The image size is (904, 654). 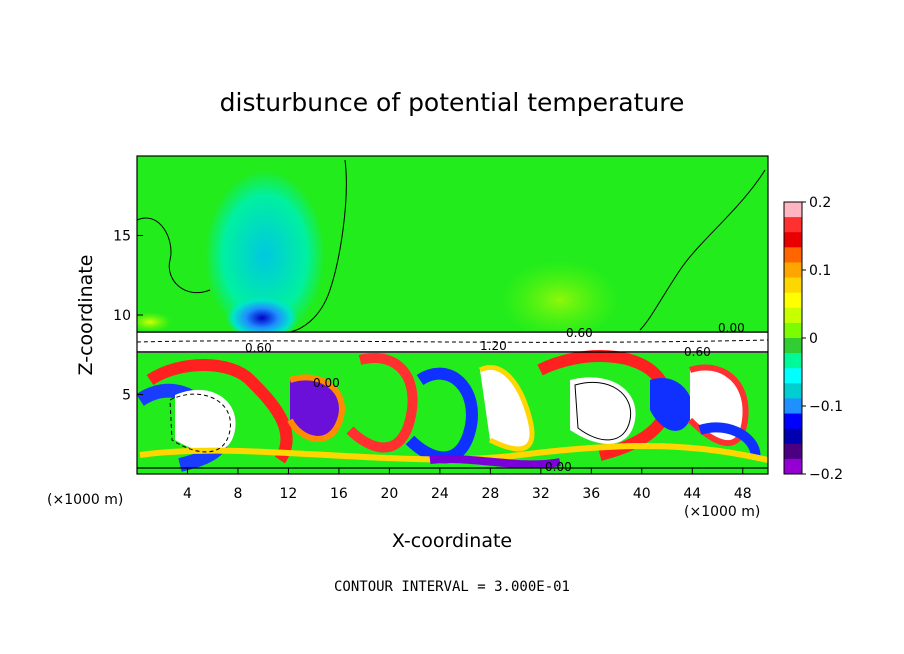 I want to click on x-tick-label-9: 40, so click(x=642, y=494).